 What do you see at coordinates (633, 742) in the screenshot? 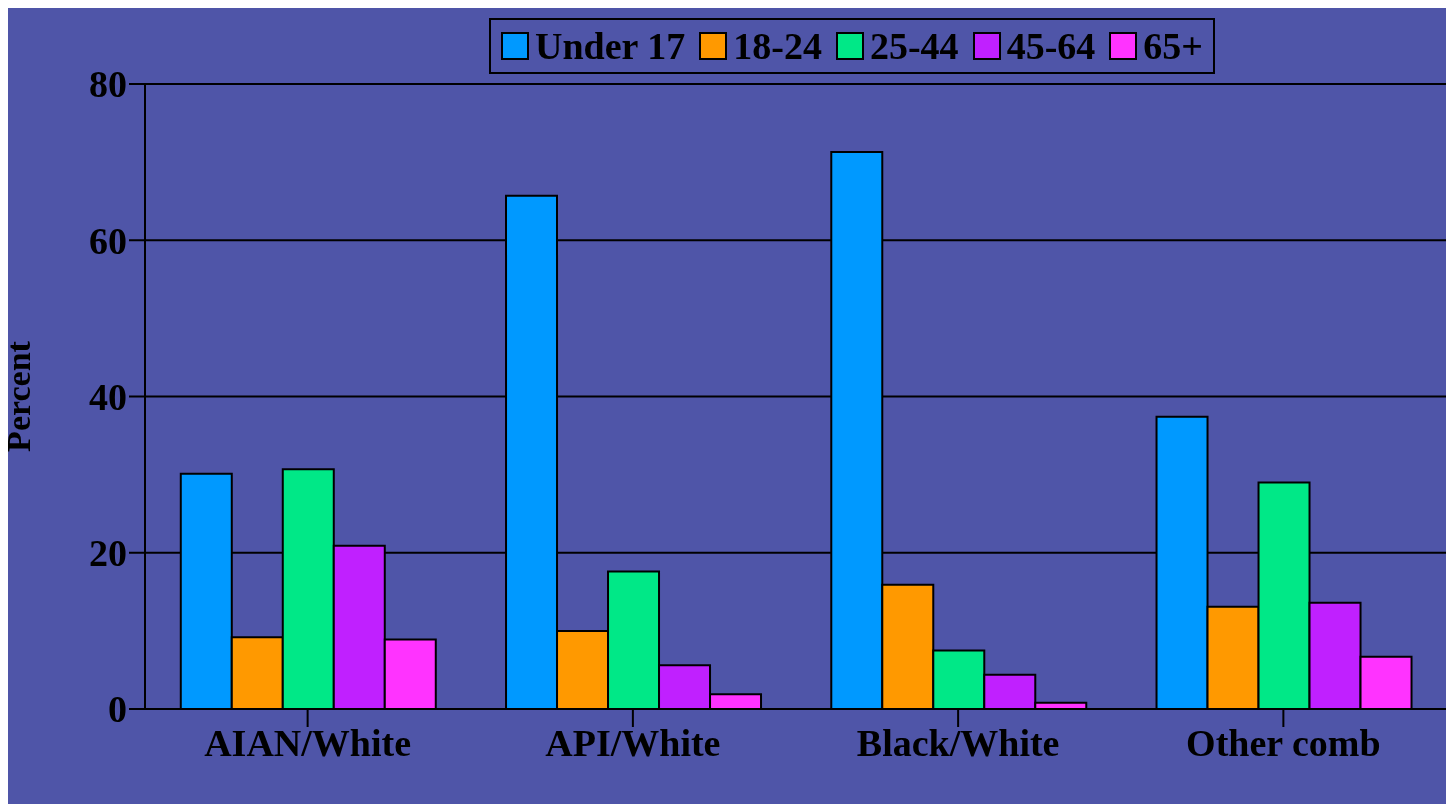
I see `x-tick-label: API/White` at bounding box center [633, 742].